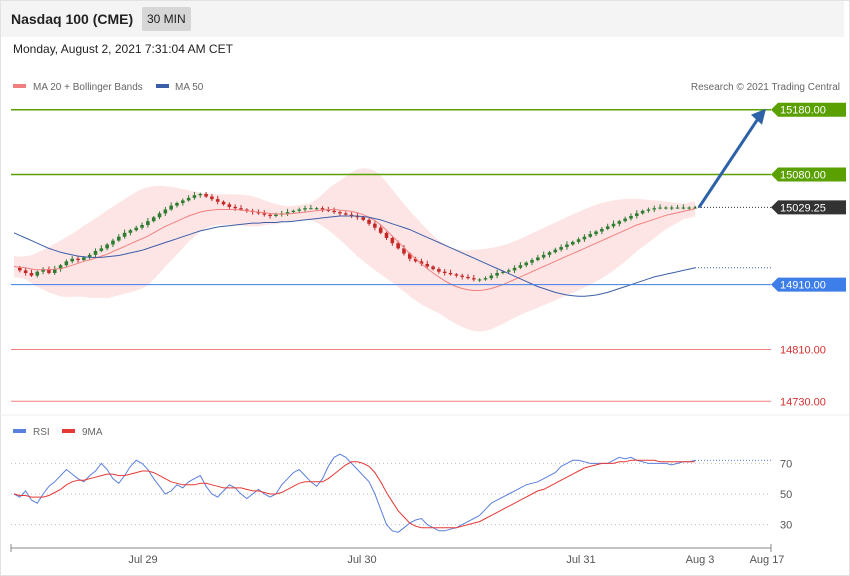  What do you see at coordinates (123, 49) in the screenshot?
I see `timestamp: Monday, August 2, 2021 7:31:04 AM CET` at bounding box center [123, 49].